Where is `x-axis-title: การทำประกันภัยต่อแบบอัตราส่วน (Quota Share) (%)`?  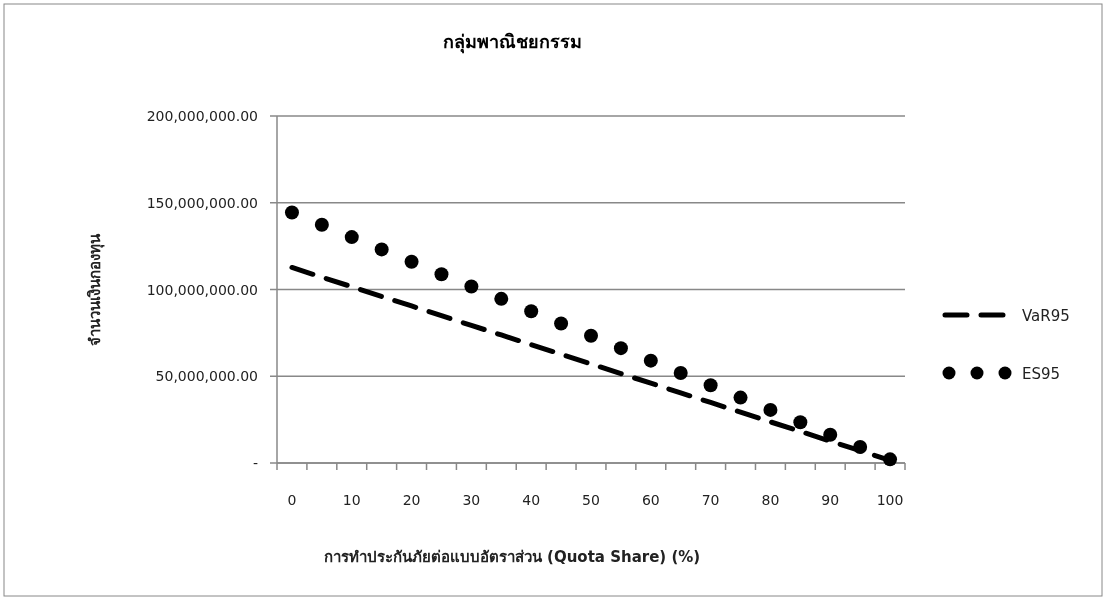 x-axis-title: การทำประกันภัยต่อแบบอัตราส่วน (Quota Share) (%) is located at coordinates (512, 557).